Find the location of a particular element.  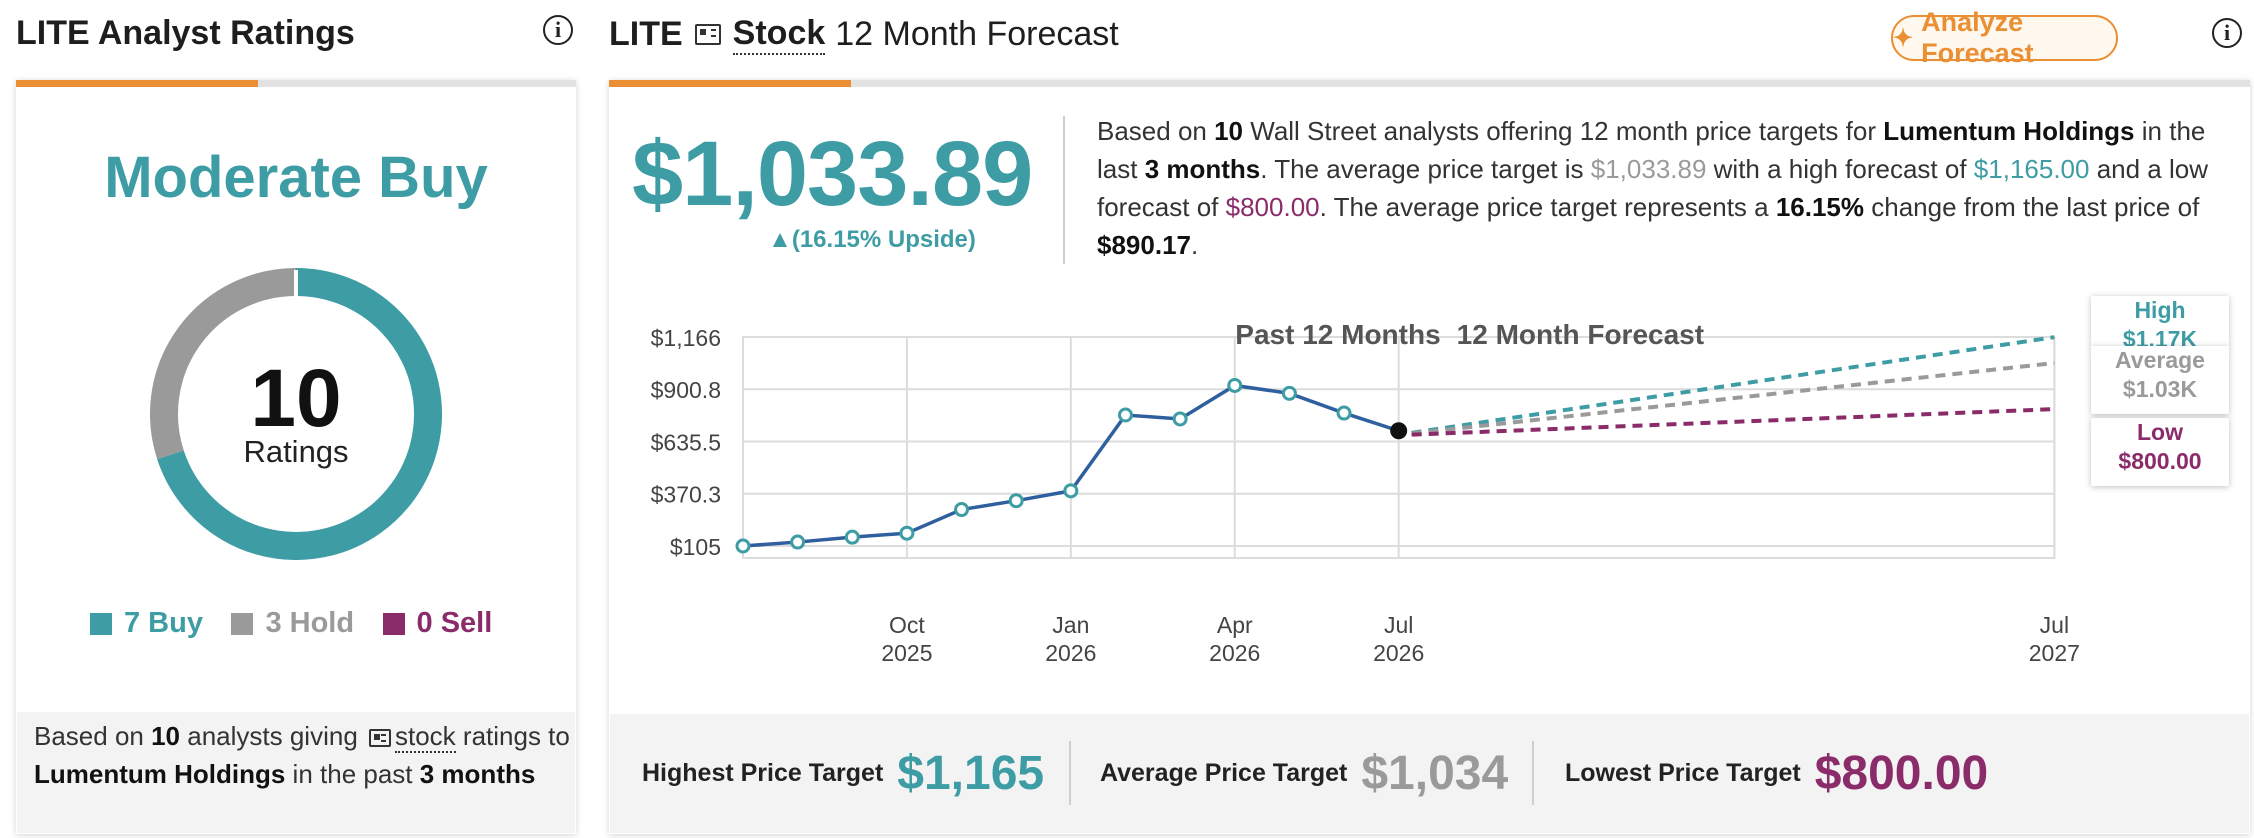

desc-text: Based on is located at coordinates (1156, 131).